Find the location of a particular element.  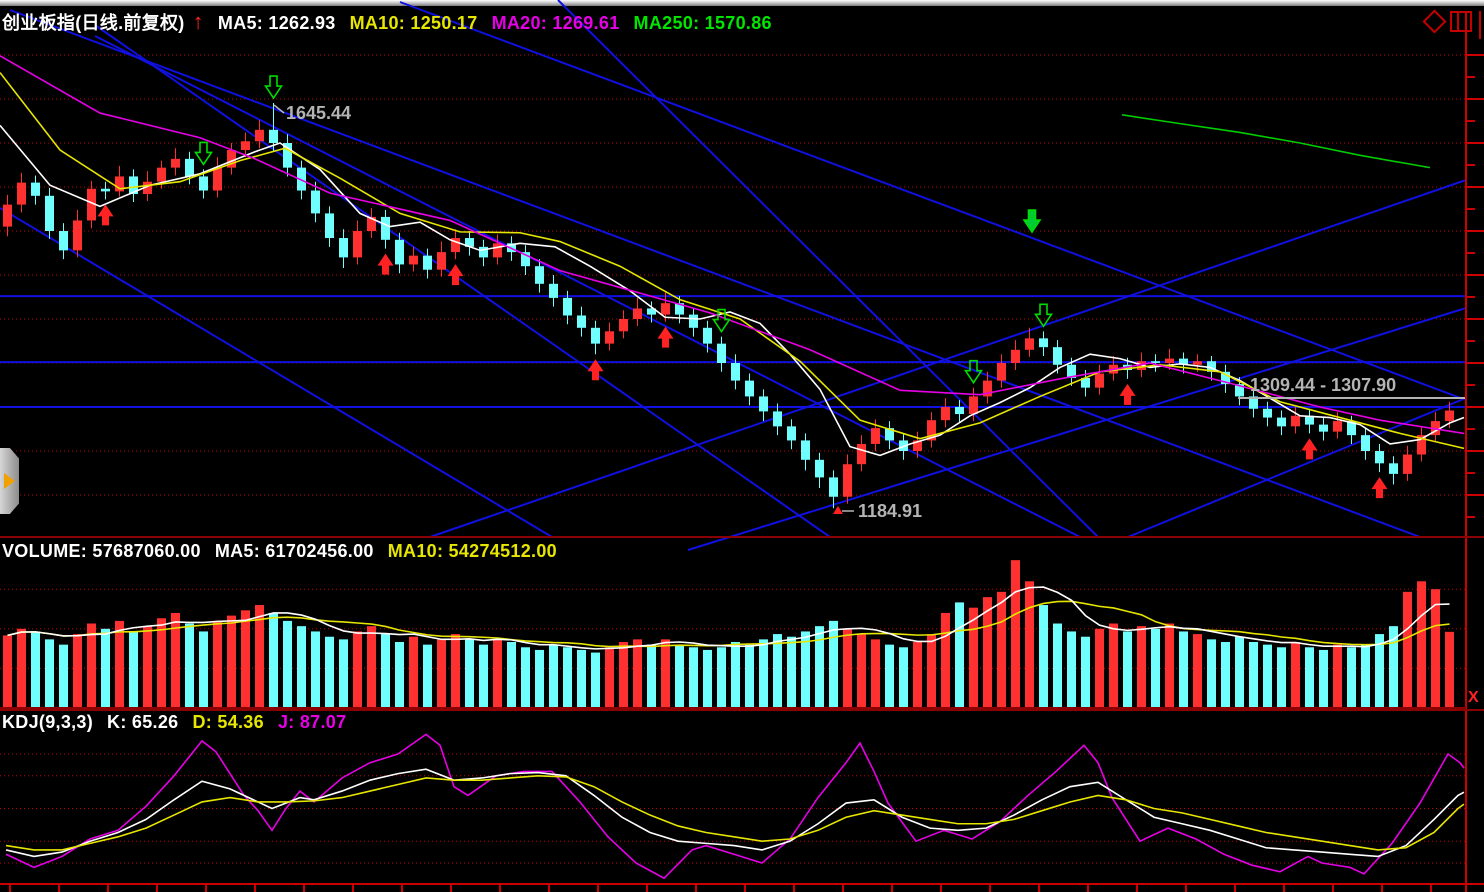

instrument-title: 创业板指(日线.前复权) is located at coordinates (93, 23).